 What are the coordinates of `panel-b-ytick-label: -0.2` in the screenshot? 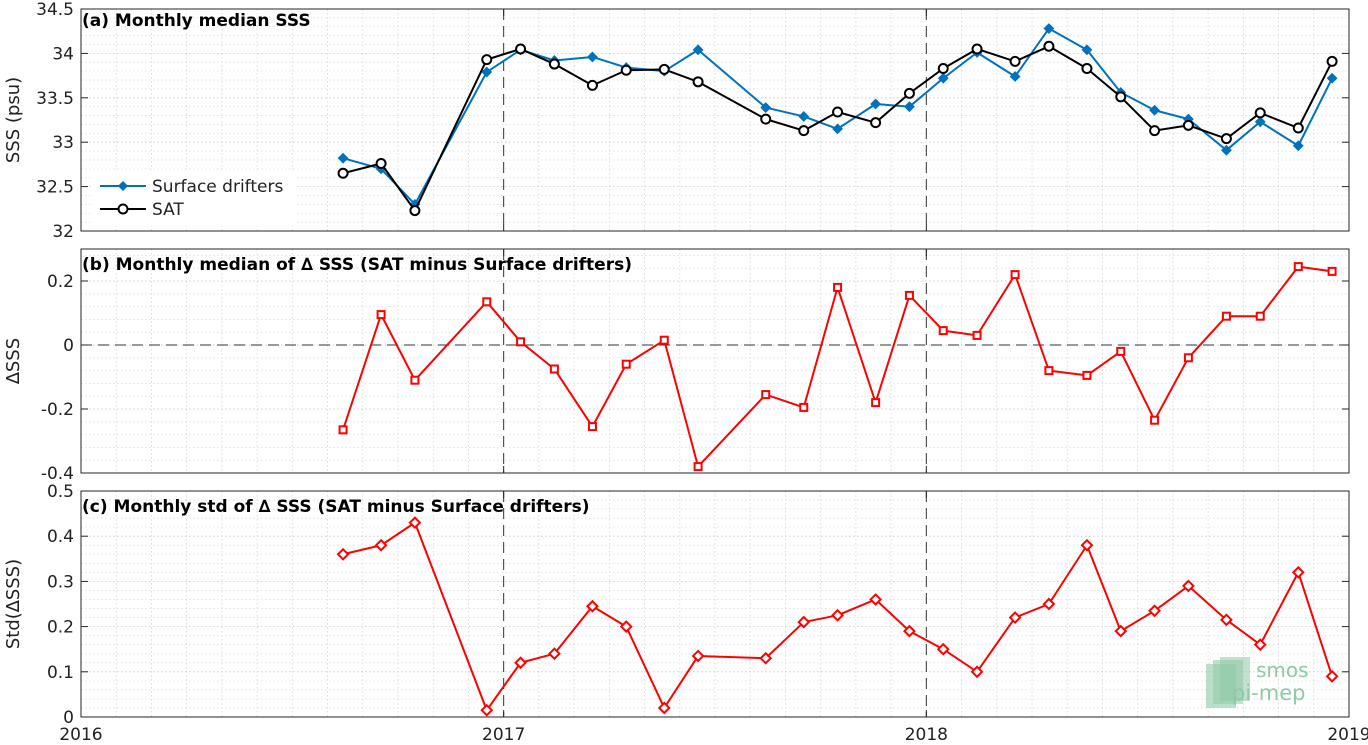 It's located at (57, 410).